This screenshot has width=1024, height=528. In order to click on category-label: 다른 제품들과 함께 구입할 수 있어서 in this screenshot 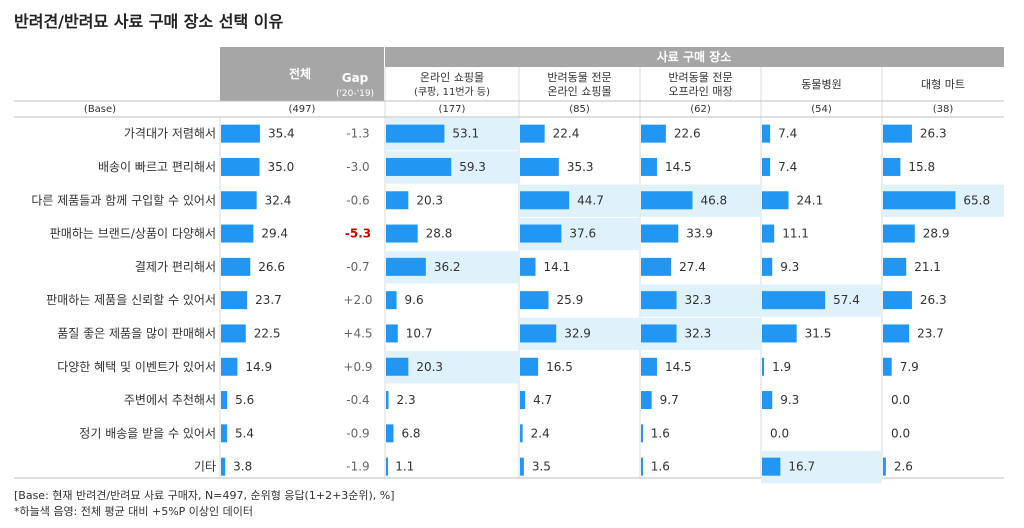, I will do `click(123, 200)`.